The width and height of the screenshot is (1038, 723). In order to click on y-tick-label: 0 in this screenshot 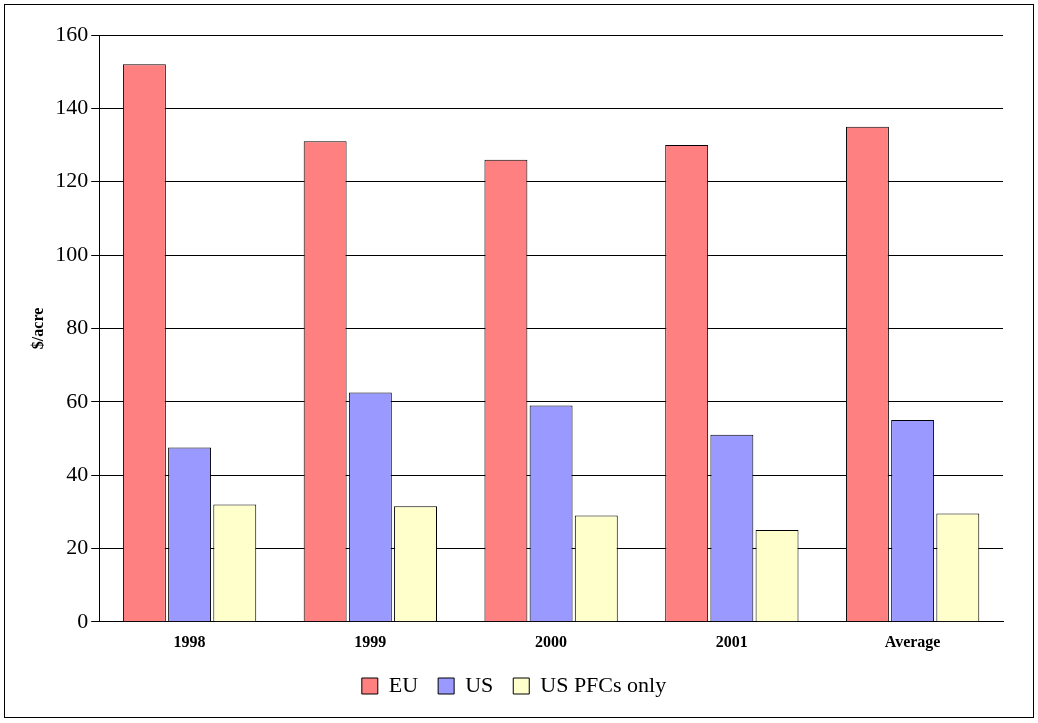, I will do `click(83, 620)`.